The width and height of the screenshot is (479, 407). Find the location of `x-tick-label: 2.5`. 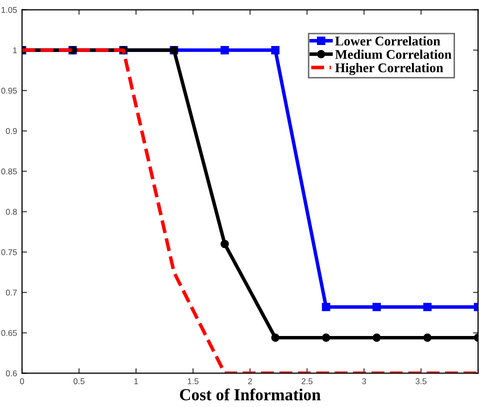

x-tick-label: 2.5 is located at coordinates (307, 381).